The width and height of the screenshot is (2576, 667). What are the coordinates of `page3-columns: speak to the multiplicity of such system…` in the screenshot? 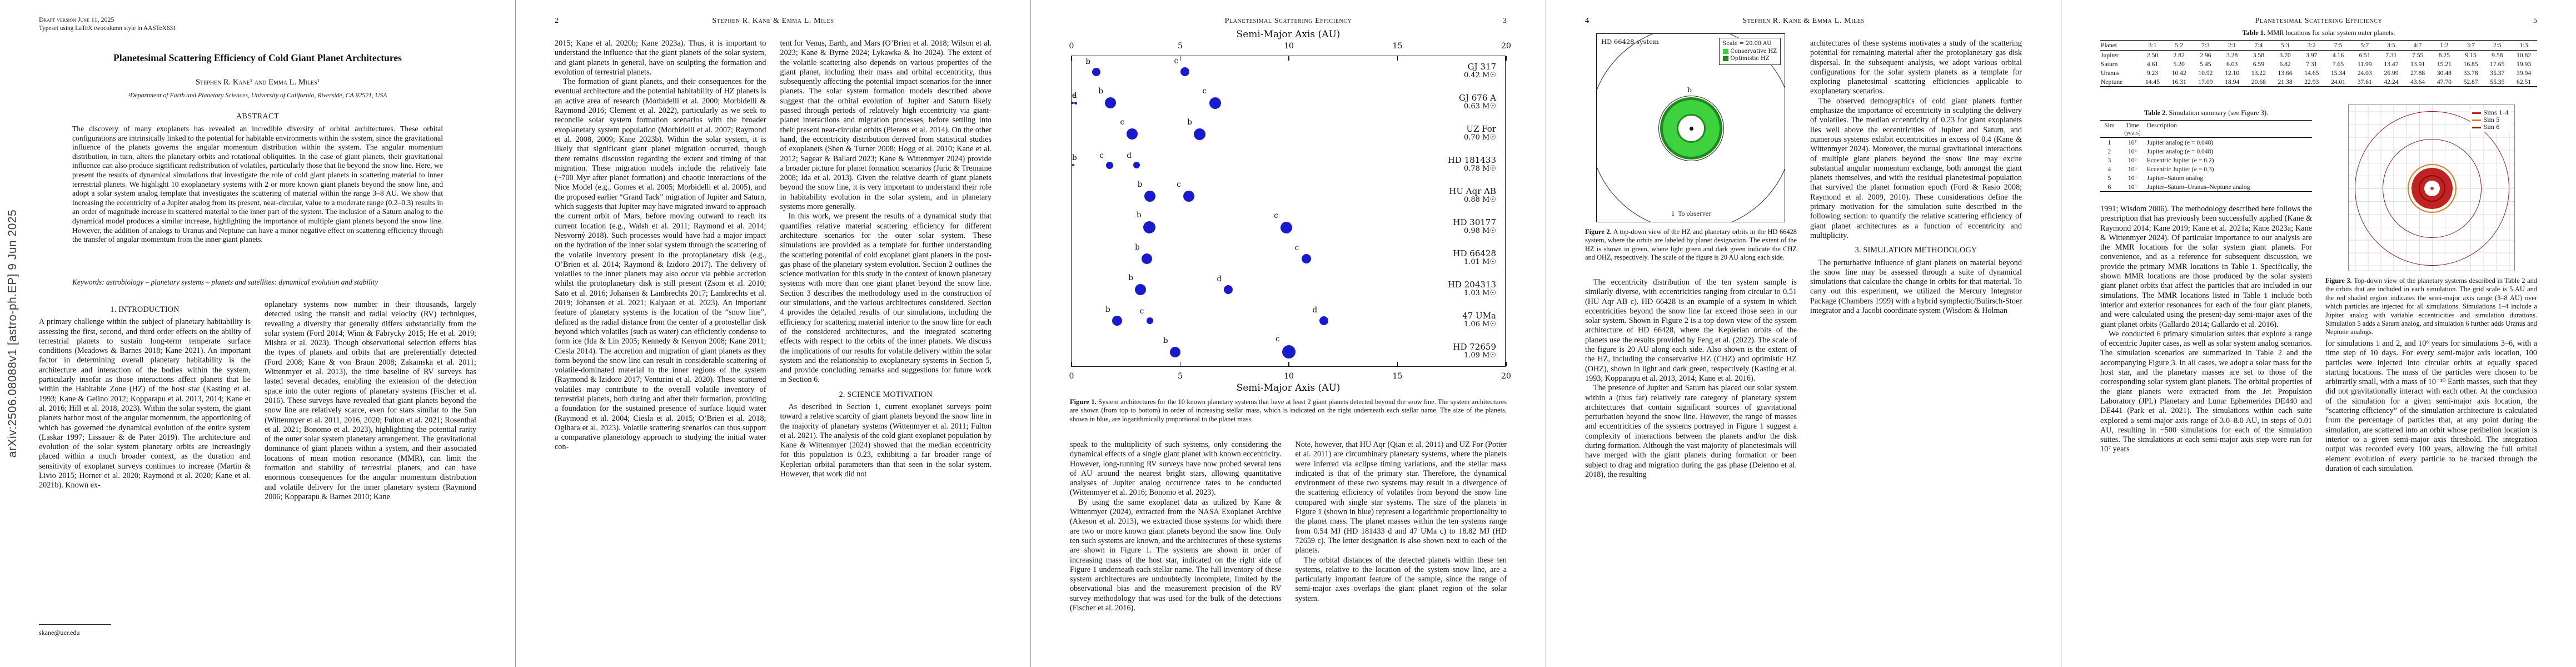 It's located at (1288, 538).